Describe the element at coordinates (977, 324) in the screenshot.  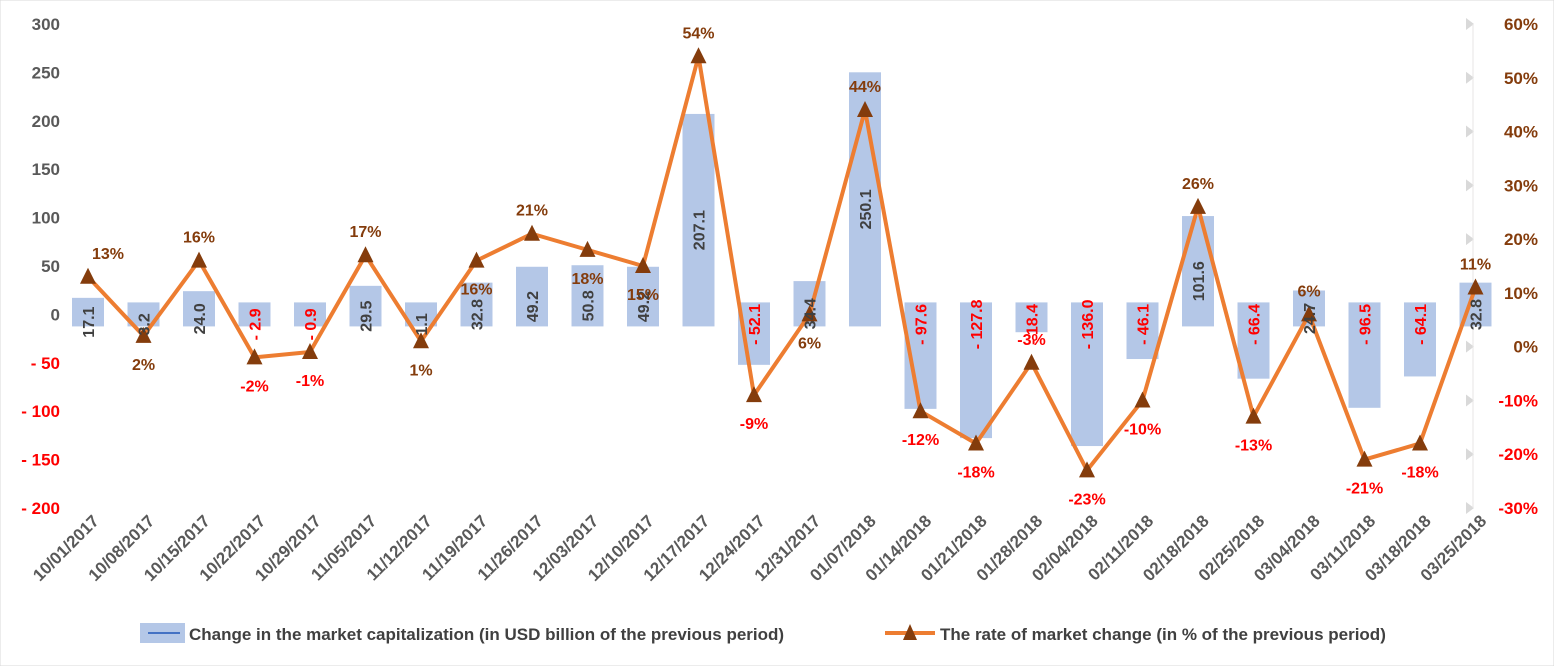
I see `bar-value-label: - 127.8` at that location.